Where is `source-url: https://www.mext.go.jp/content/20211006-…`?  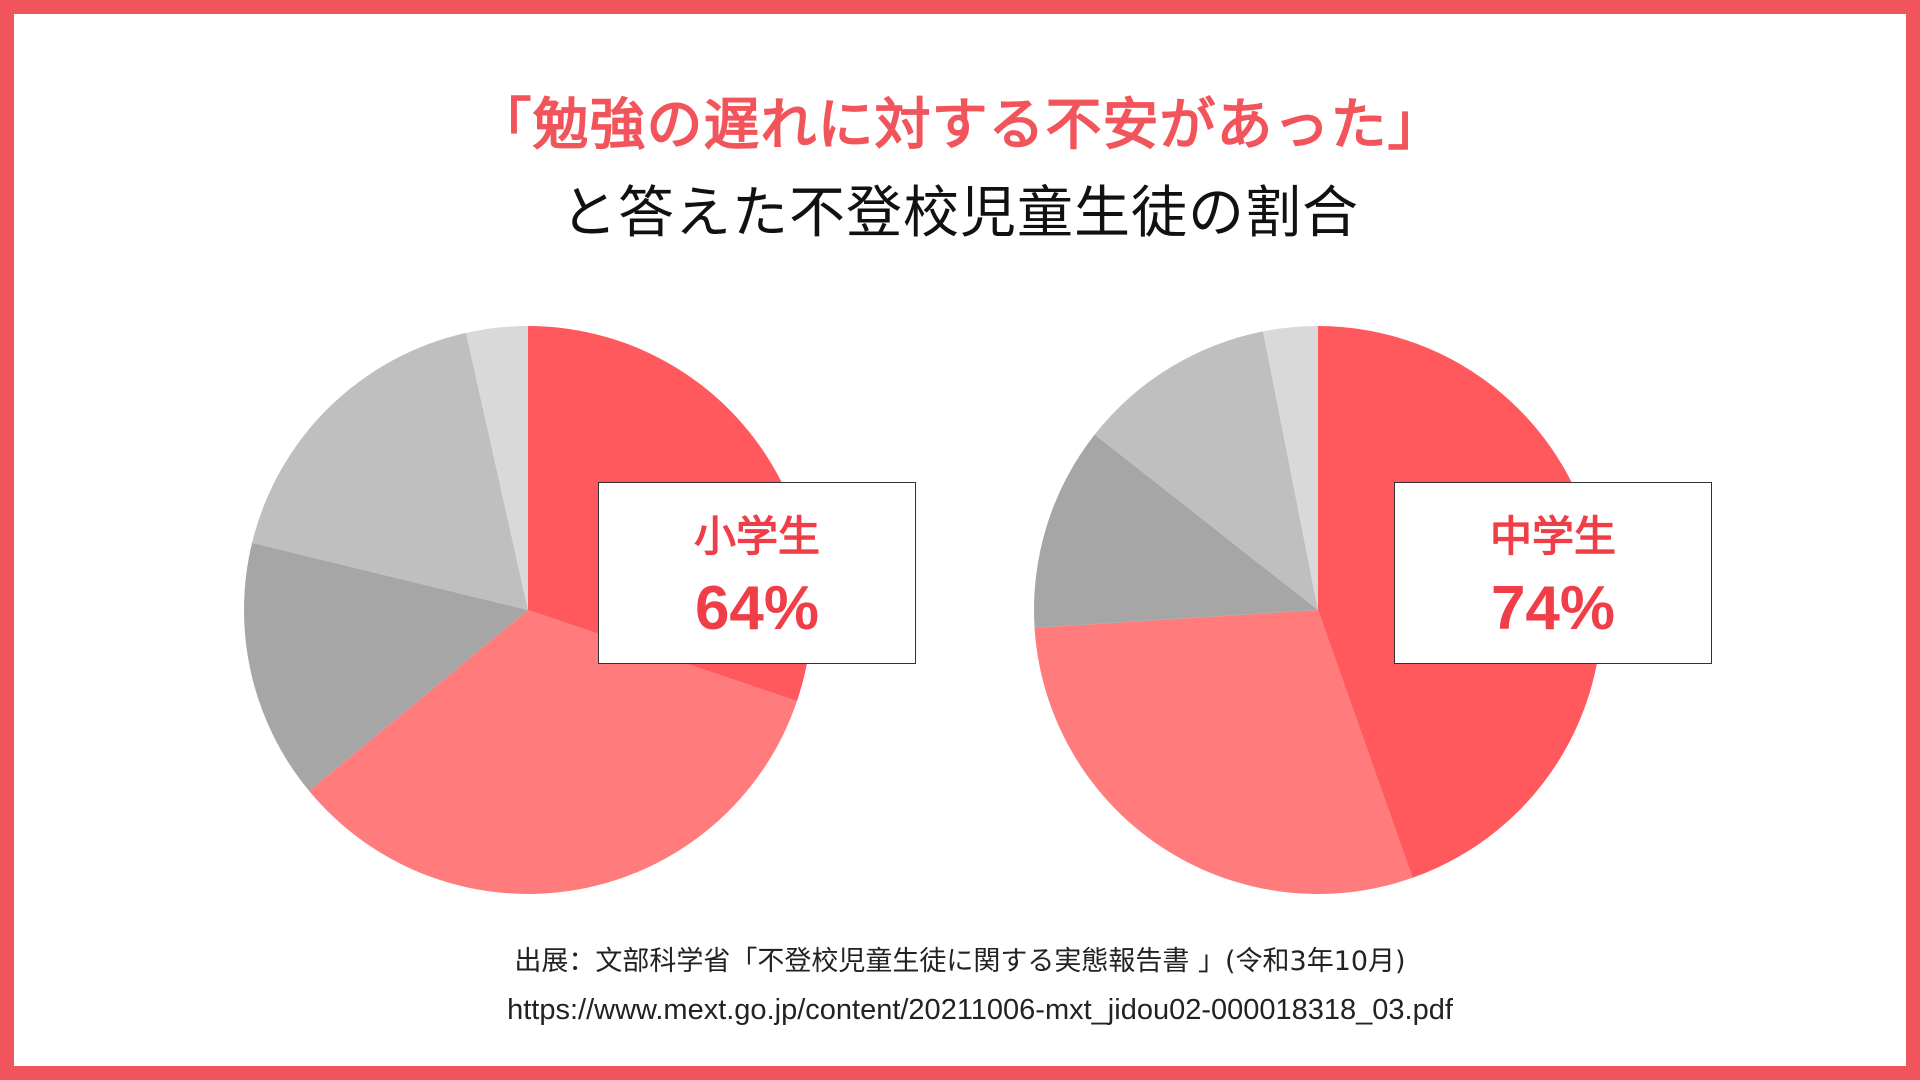
source-url: https://www.mext.go.jp/content/20211006-… is located at coordinates (980, 1010).